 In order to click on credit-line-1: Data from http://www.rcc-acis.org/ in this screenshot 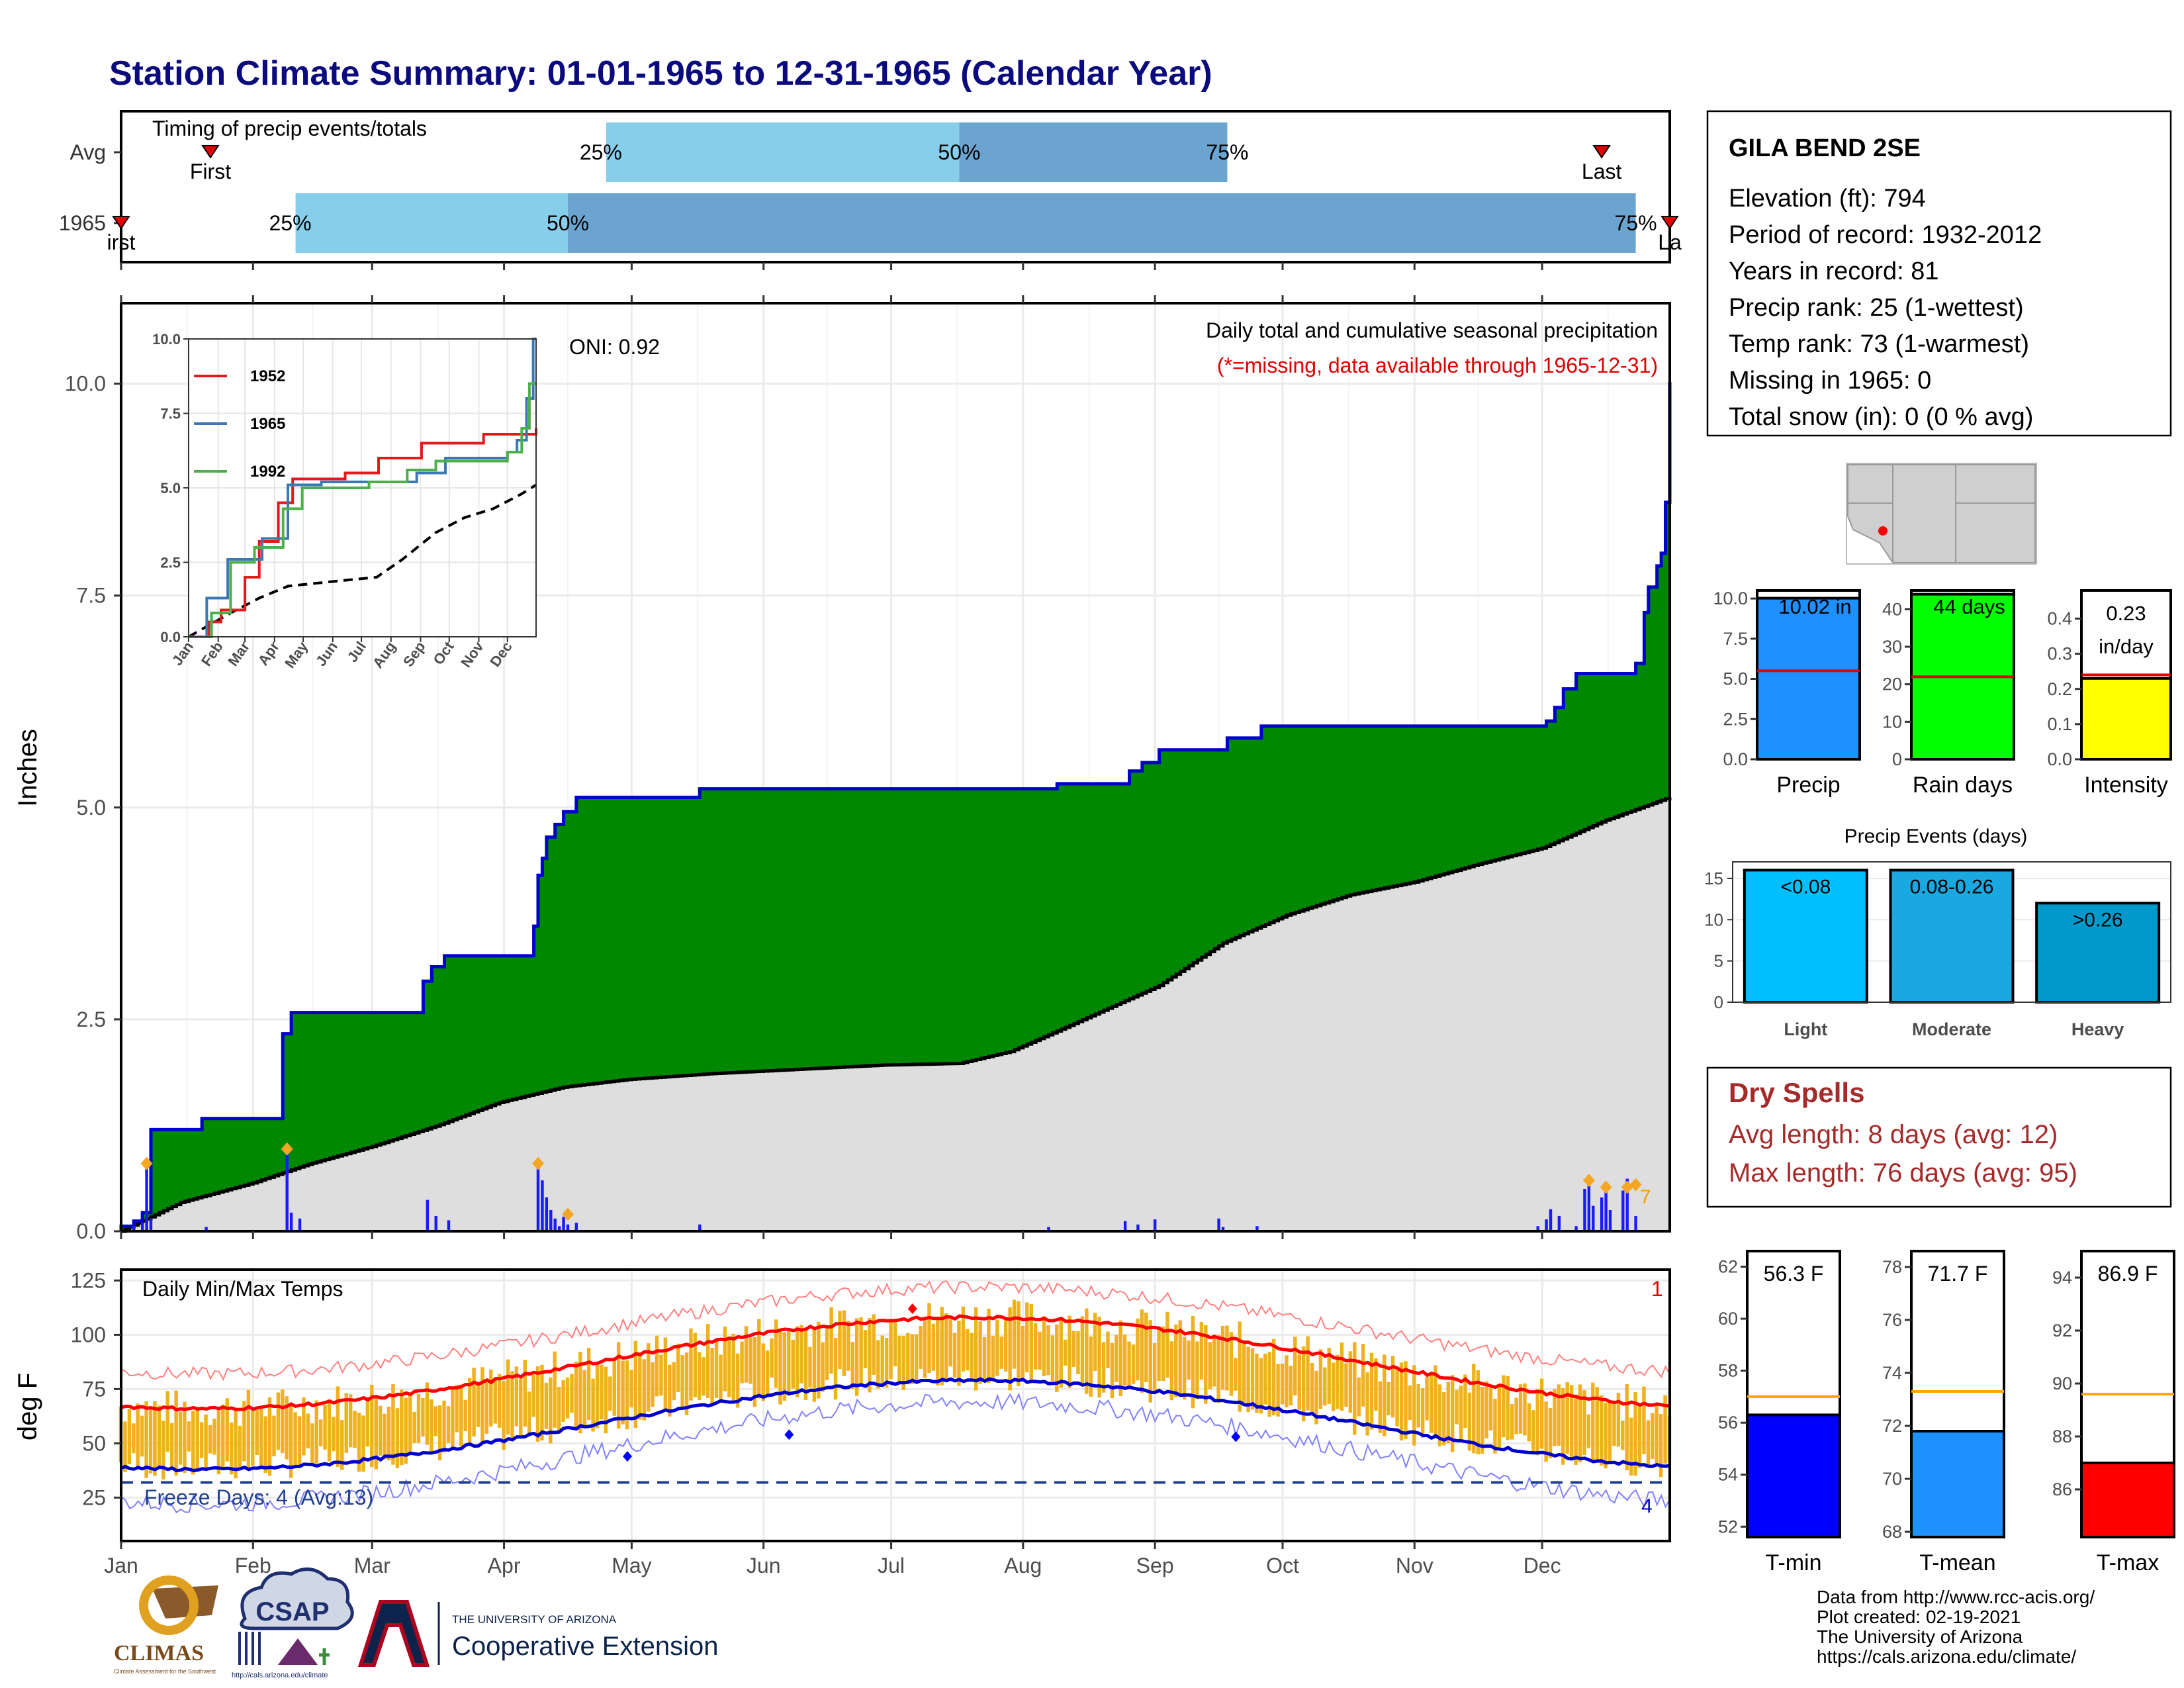, I will do `click(1956, 1597)`.